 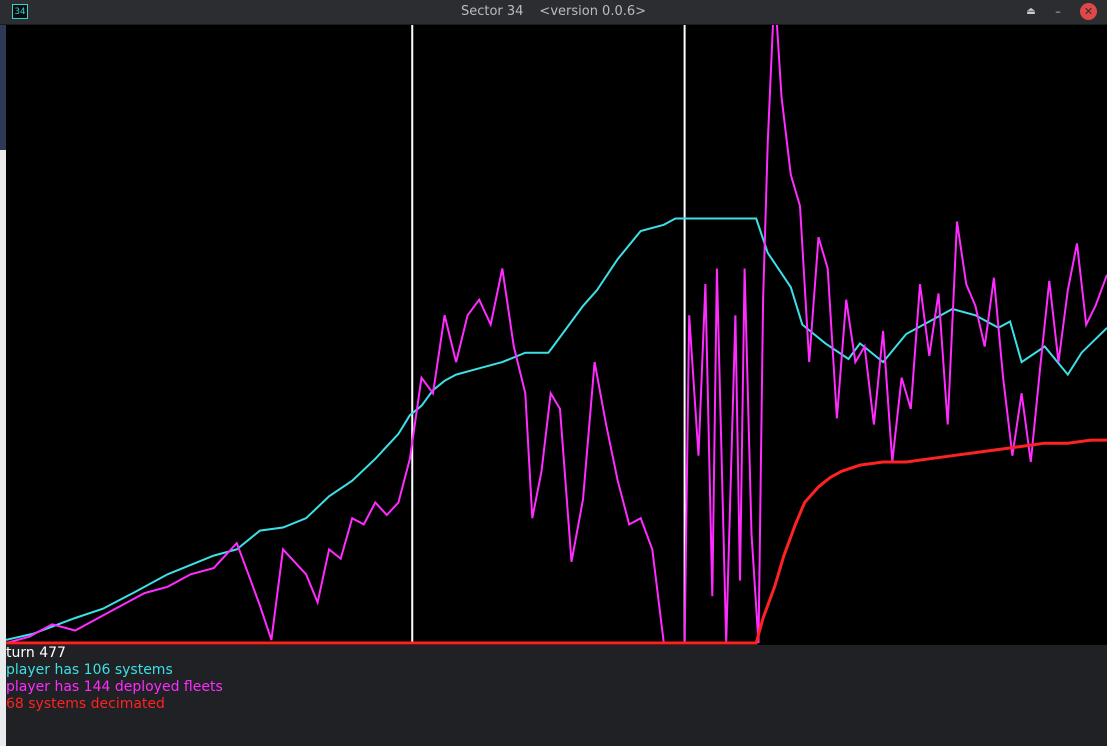 What do you see at coordinates (1088, 11) in the screenshot?
I see `close-button: ✕` at bounding box center [1088, 11].